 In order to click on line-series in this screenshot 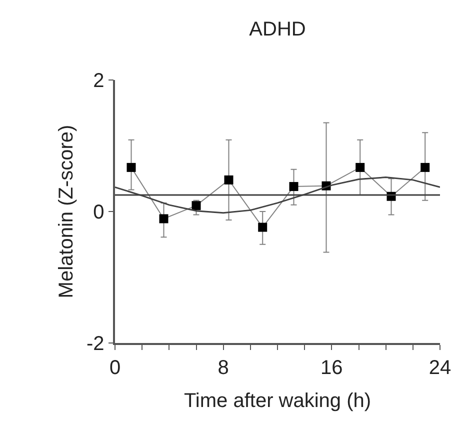, I will do `click(277, 195)`.